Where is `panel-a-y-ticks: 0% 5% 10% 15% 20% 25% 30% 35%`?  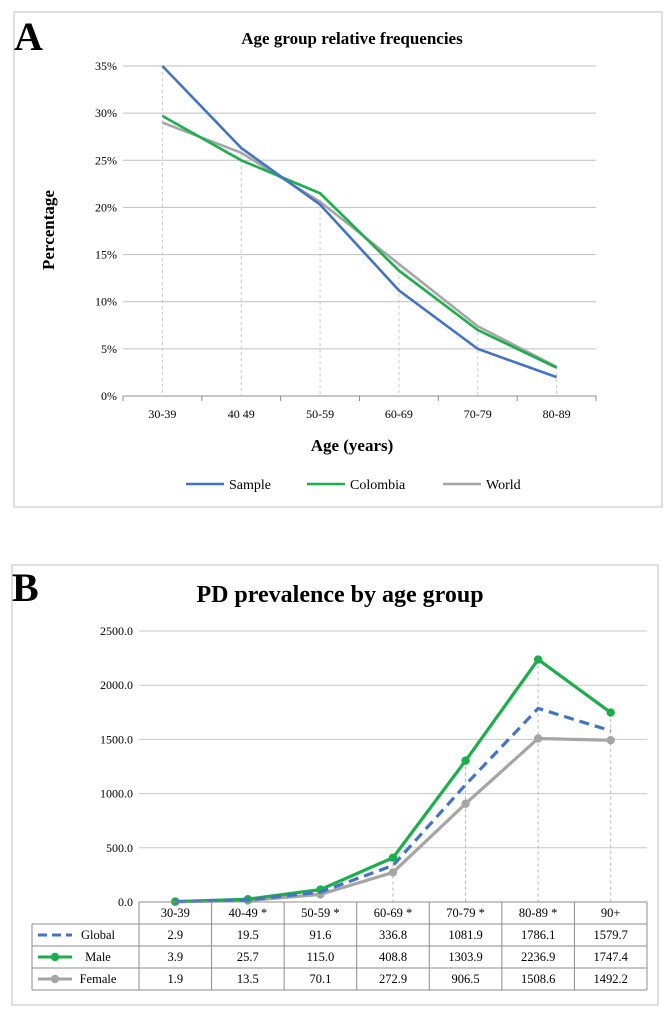 panel-a-y-ticks: 0% 5% 10% 15% 20% 25% 30% 35% is located at coordinates (106, 231).